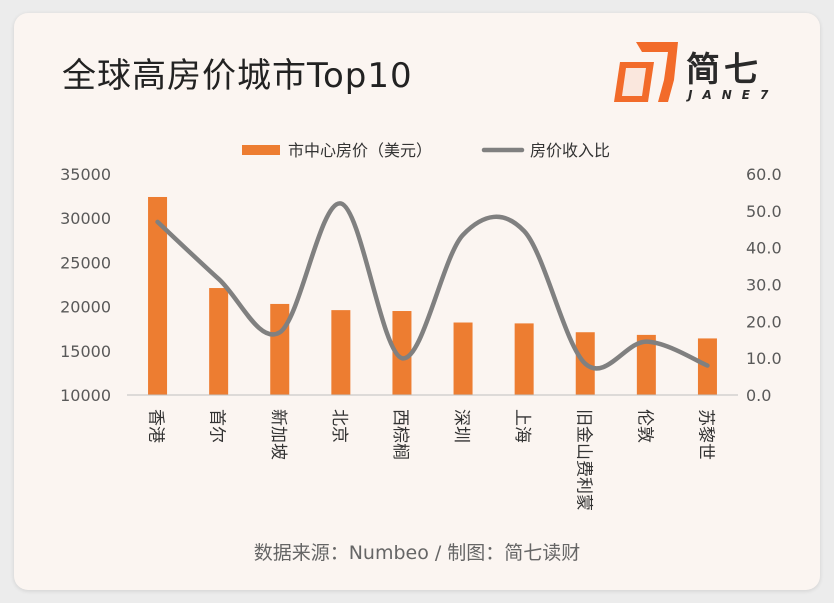 The height and width of the screenshot is (603, 834). I want to click on x-tick-label: 上海, so click(522, 426).